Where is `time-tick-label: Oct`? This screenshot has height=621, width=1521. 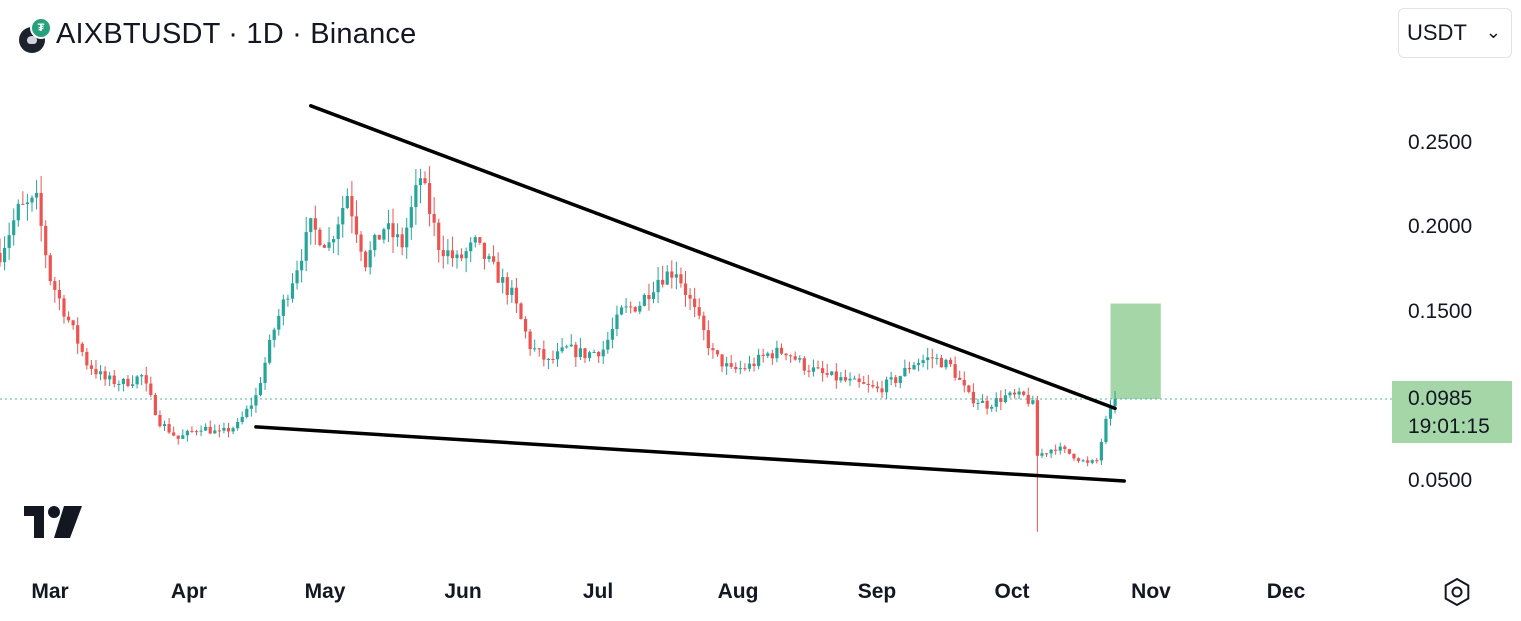 time-tick-label: Oct is located at coordinates (1012, 591).